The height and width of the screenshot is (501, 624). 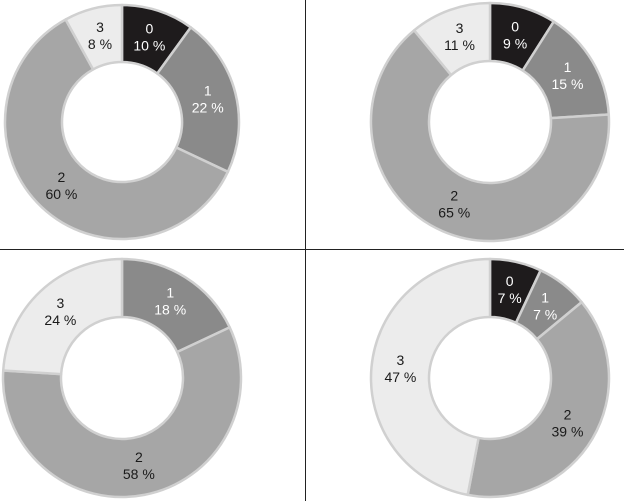 I want to click on slice-percent-label: 65 %, so click(x=454, y=212).